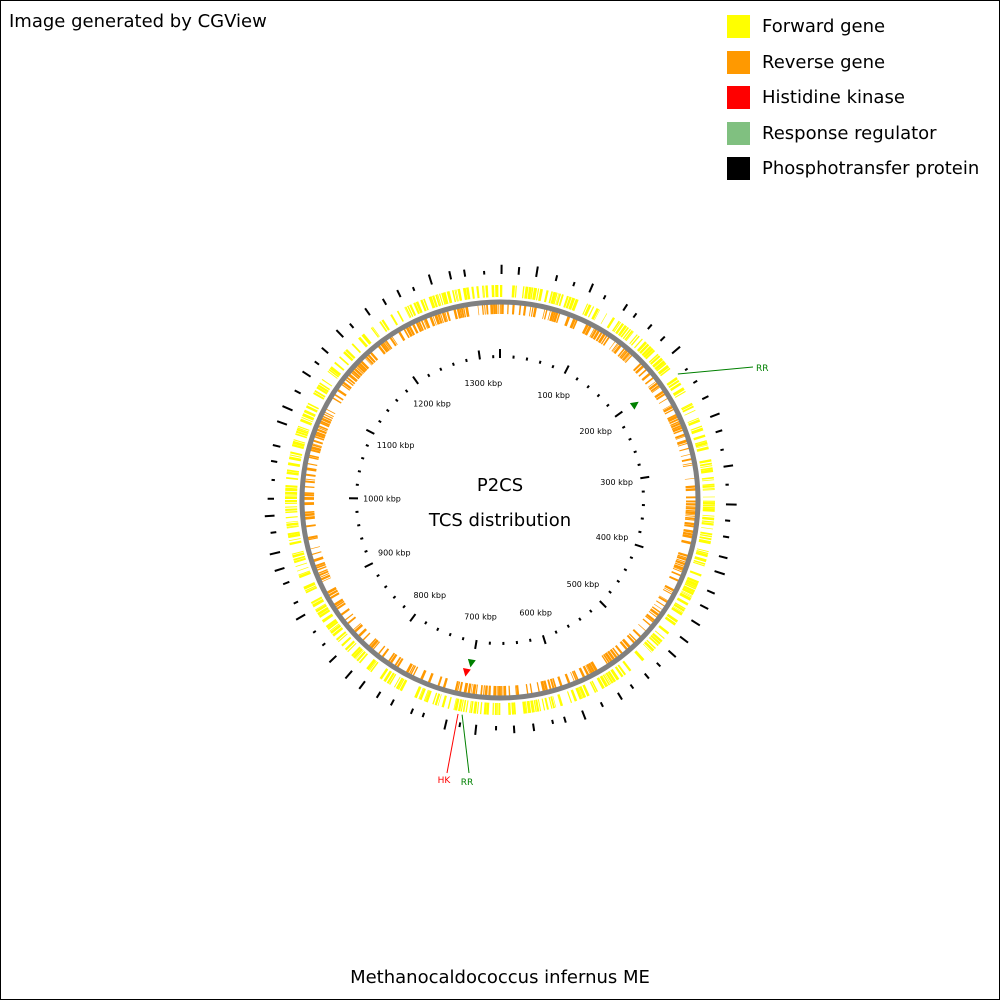  What do you see at coordinates (853, 169) in the screenshot?
I see `legend-item-phosphotransfer-protein: Phosphotransfer protein` at bounding box center [853, 169].